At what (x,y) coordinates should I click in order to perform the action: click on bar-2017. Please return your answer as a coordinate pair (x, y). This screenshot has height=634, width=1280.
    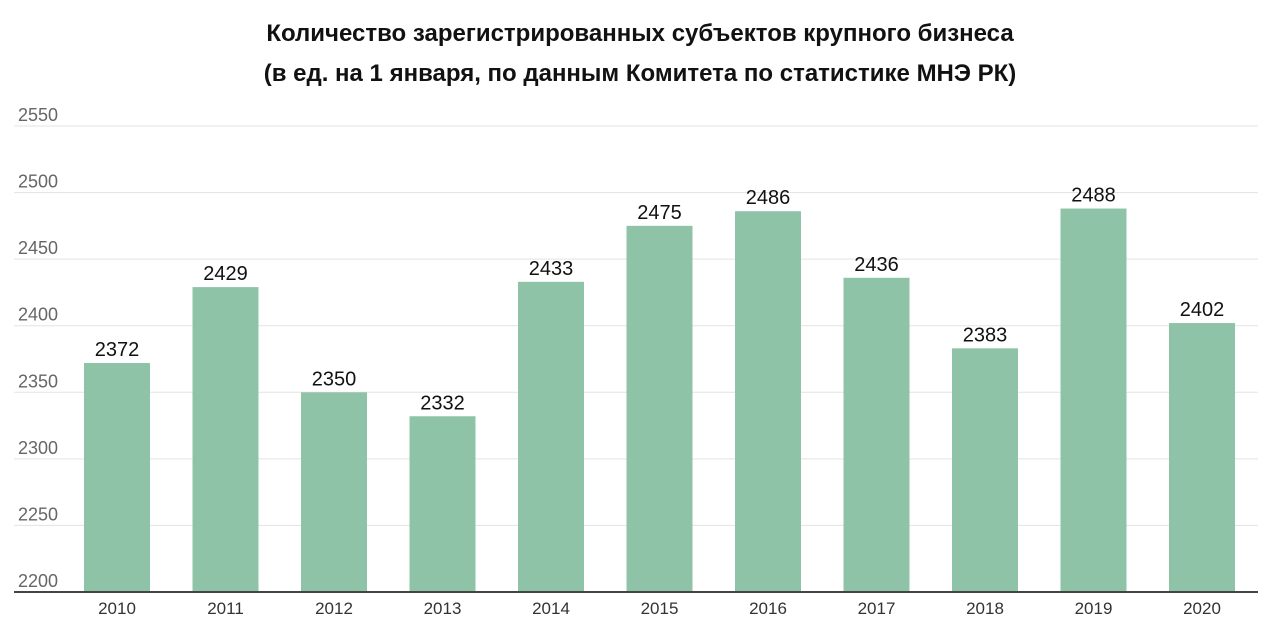
    Looking at the image, I should click on (876, 434).